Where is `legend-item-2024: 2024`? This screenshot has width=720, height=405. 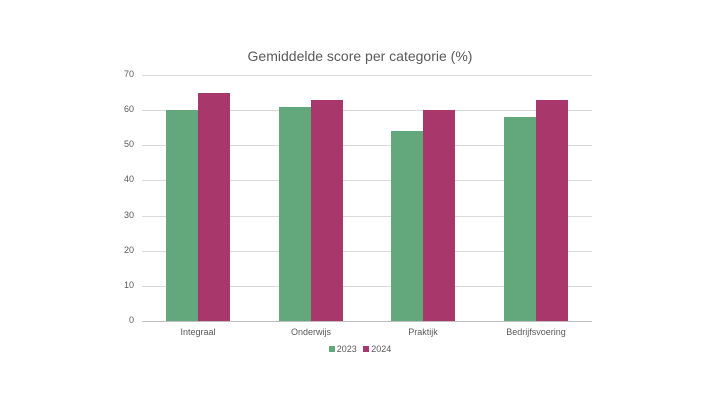
legend-item-2024: 2024 is located at coordinates (377, 349).